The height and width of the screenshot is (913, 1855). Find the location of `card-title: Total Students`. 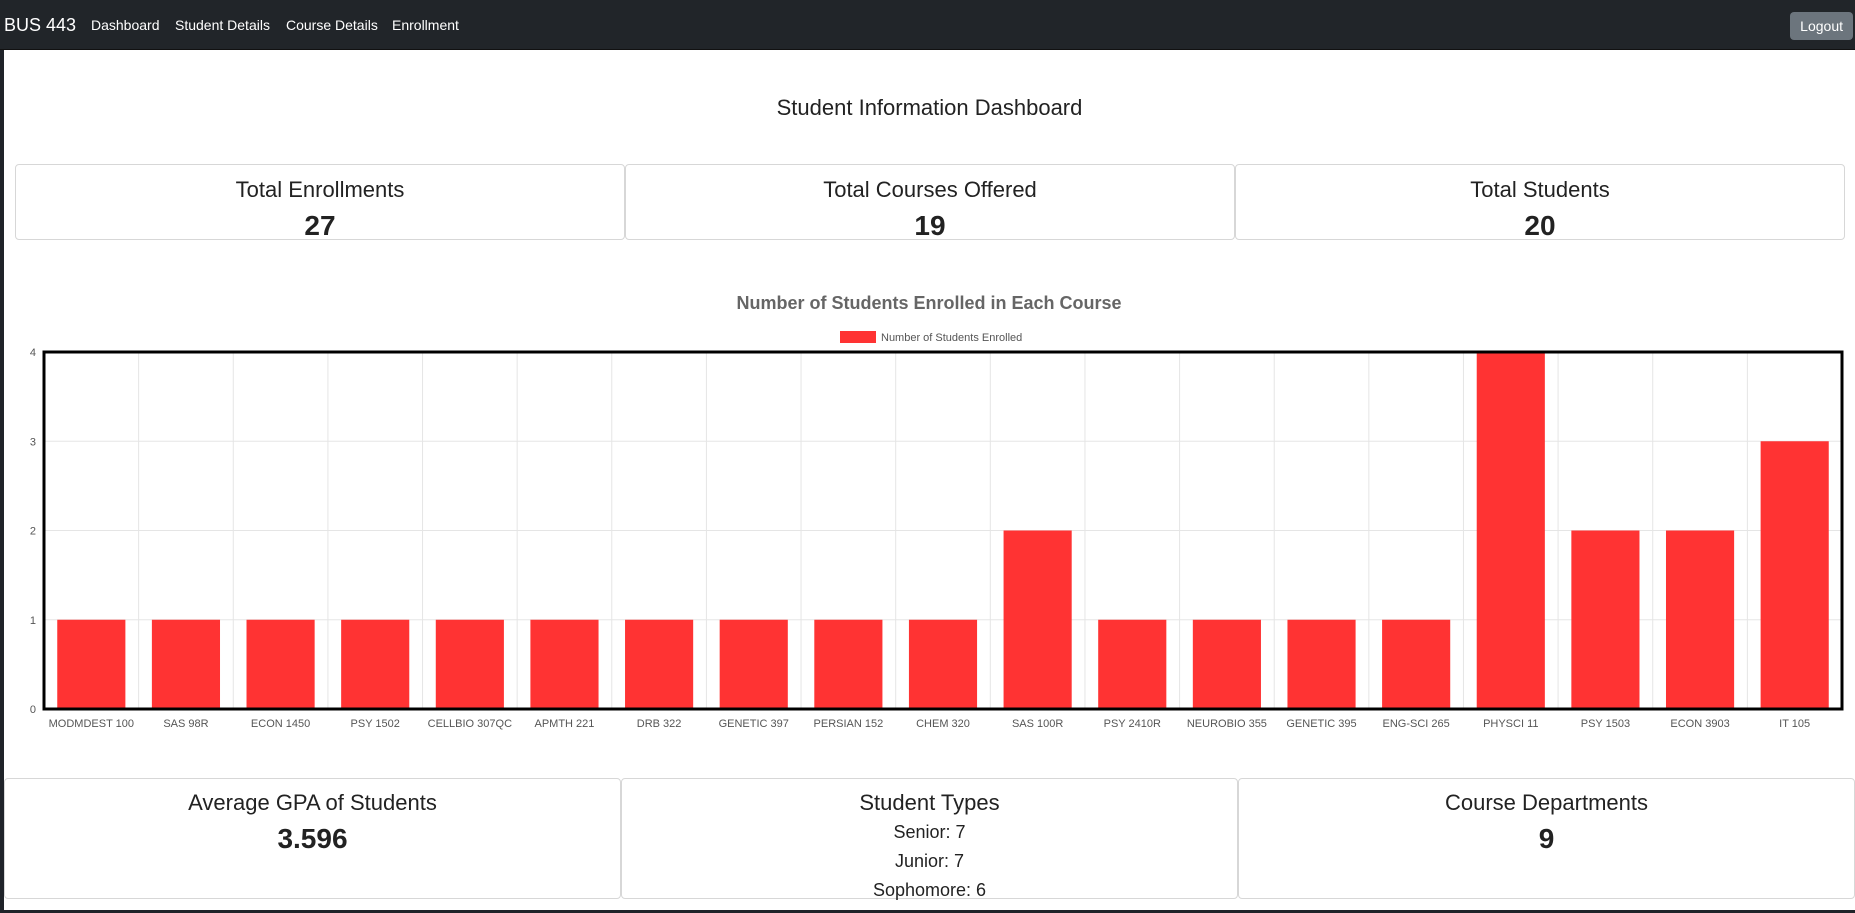

card-title: Total Students is located at coordinates (1540, 189).